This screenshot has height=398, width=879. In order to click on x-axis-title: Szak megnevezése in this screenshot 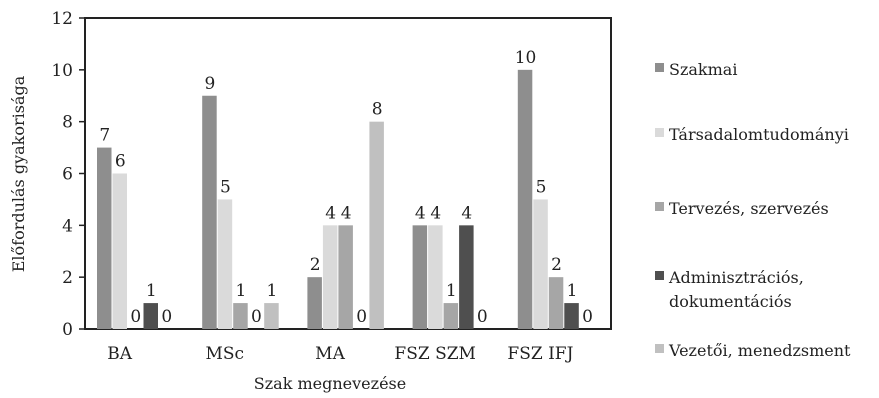, I will do `click(330, 383)`.